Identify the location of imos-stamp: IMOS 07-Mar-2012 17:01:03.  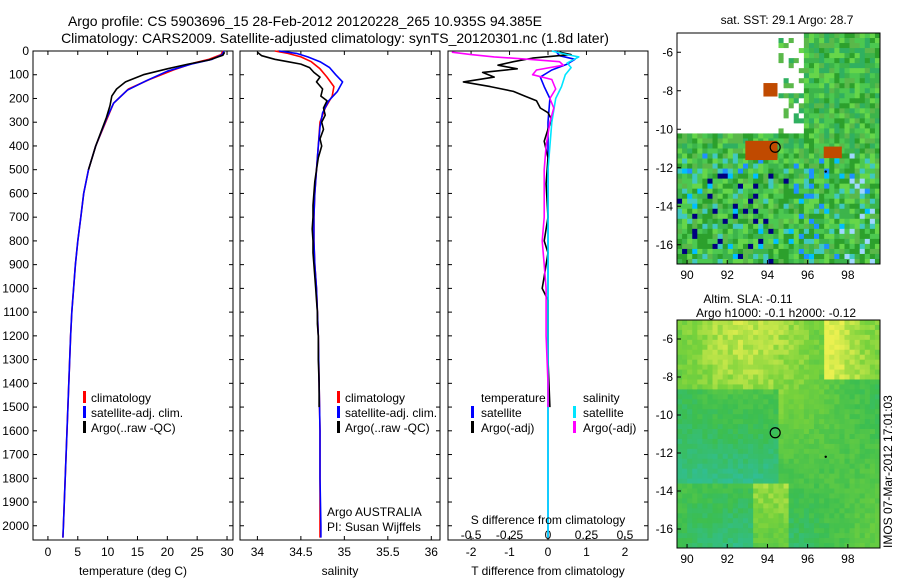
(888, 471).